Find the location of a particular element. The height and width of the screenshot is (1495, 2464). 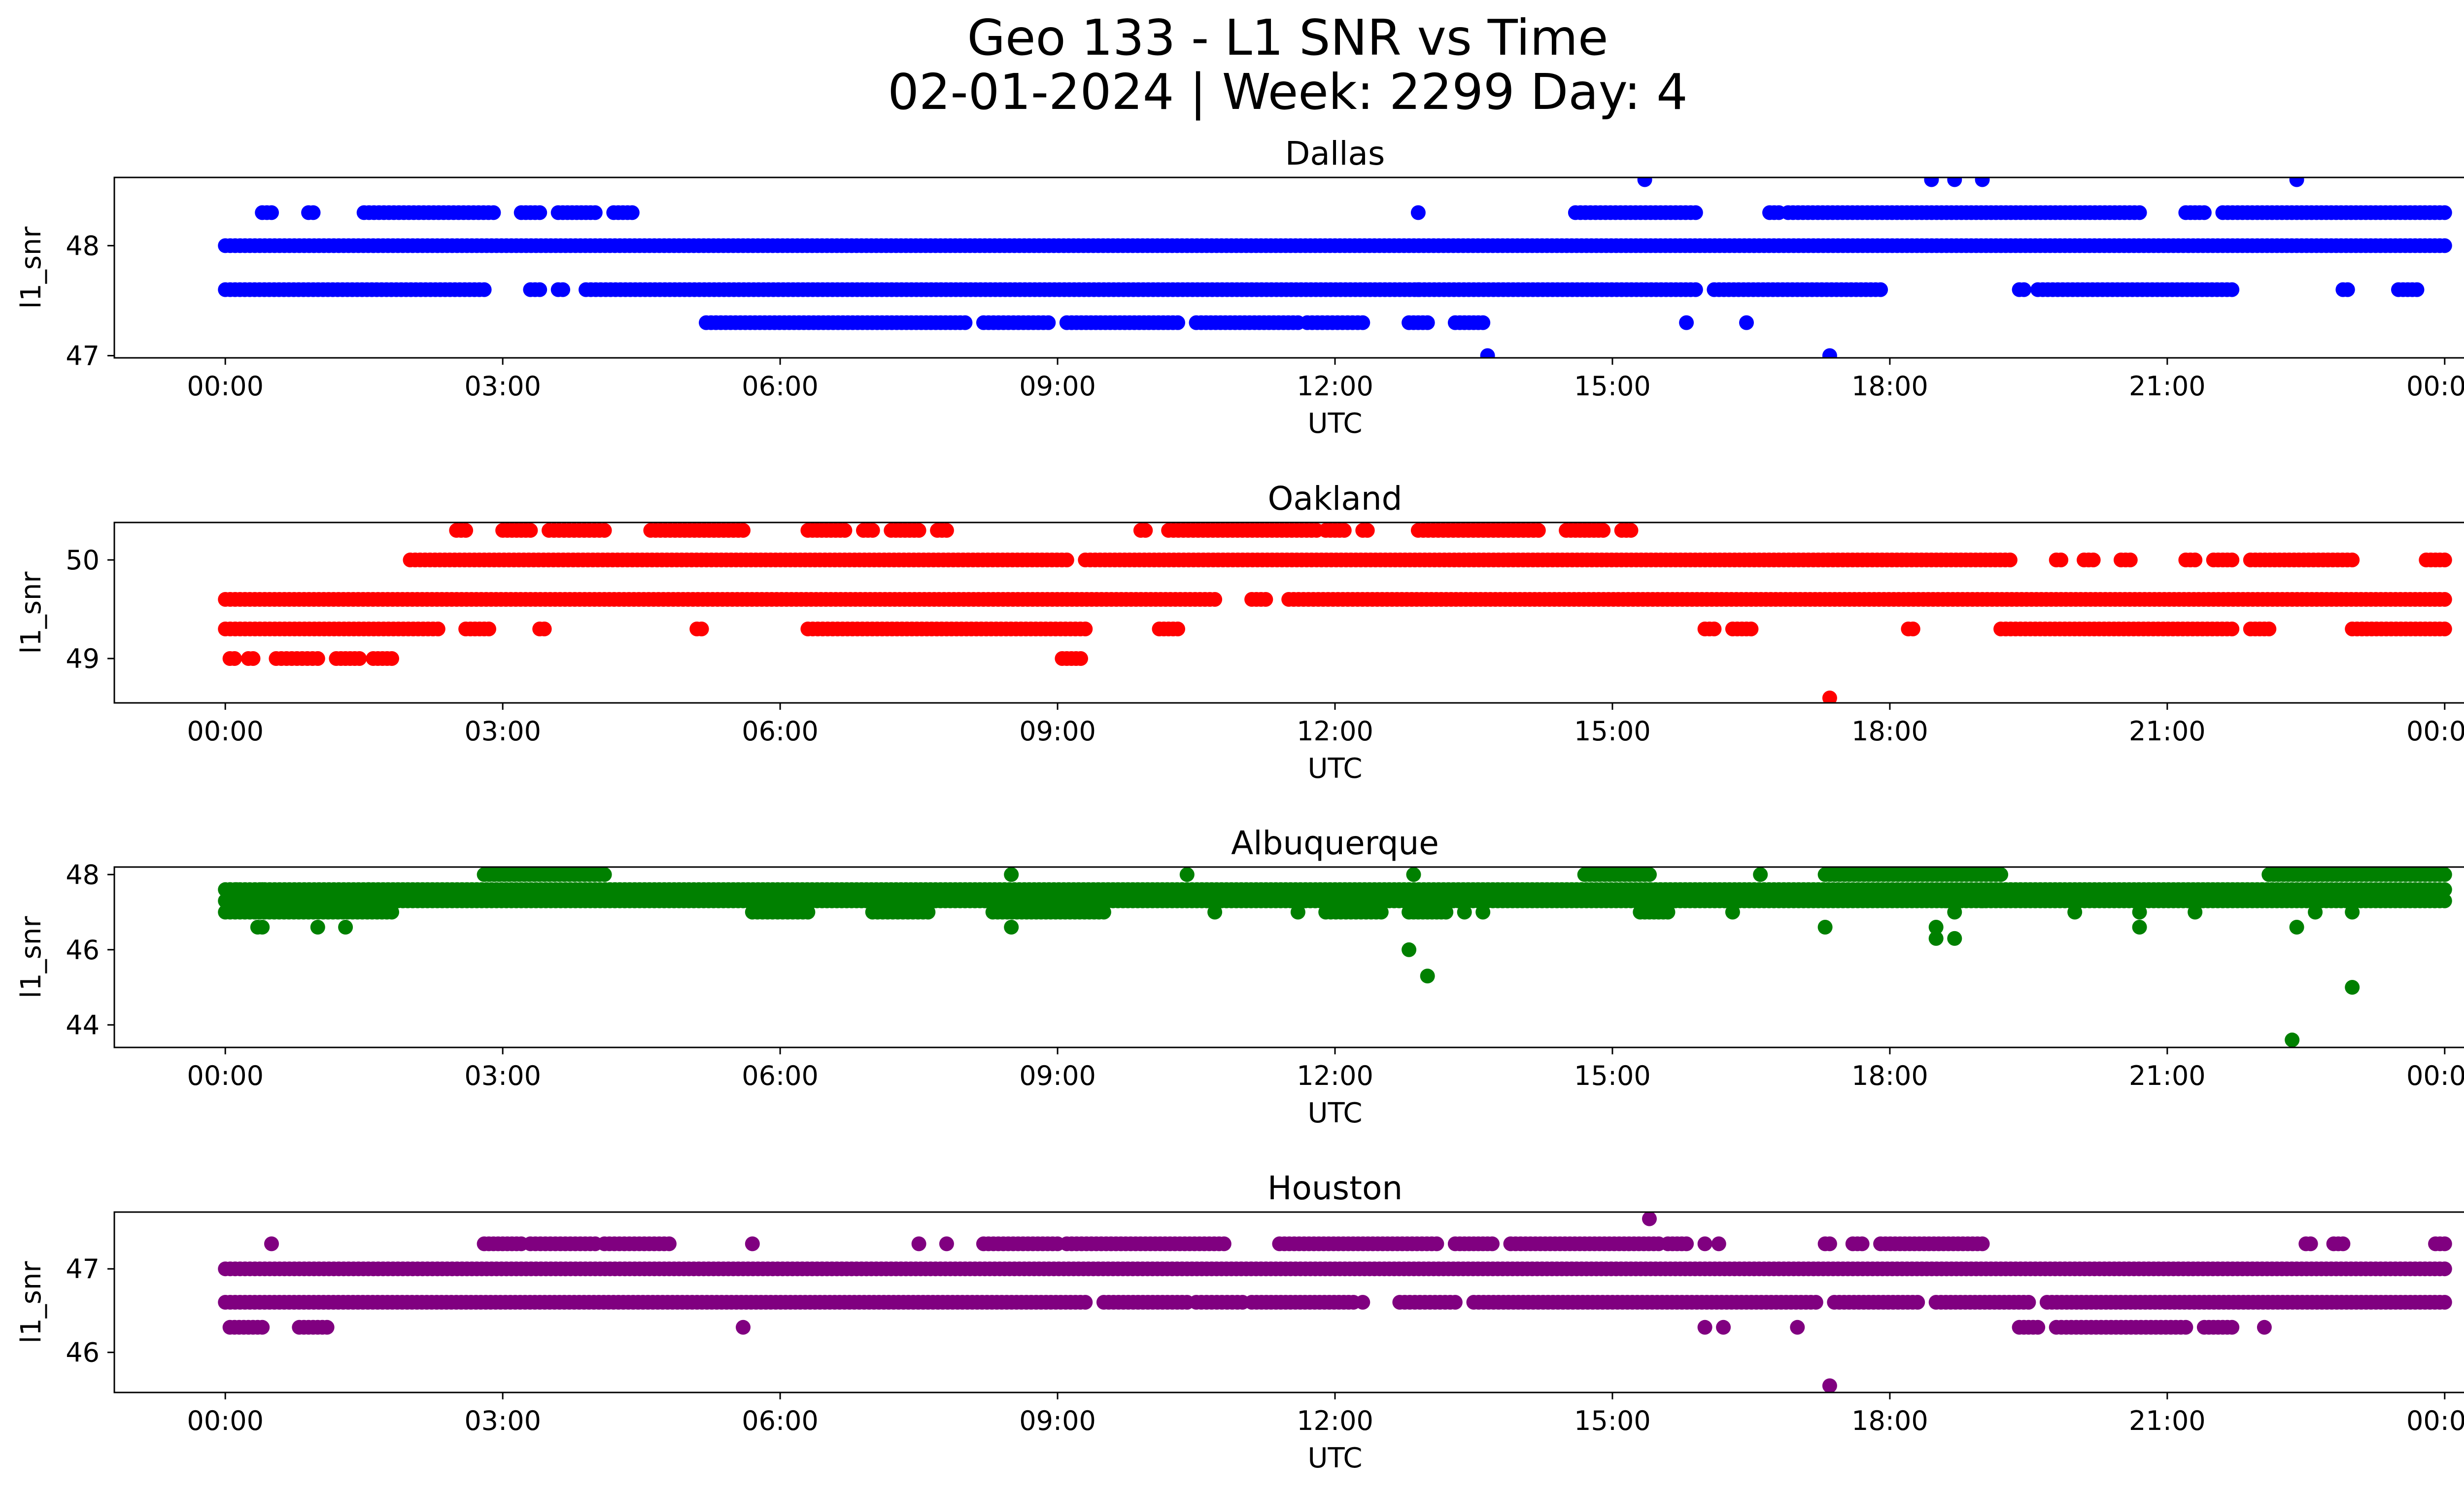

dallas-x-tick-label: 00:00 is located at coordinates (225, 386).